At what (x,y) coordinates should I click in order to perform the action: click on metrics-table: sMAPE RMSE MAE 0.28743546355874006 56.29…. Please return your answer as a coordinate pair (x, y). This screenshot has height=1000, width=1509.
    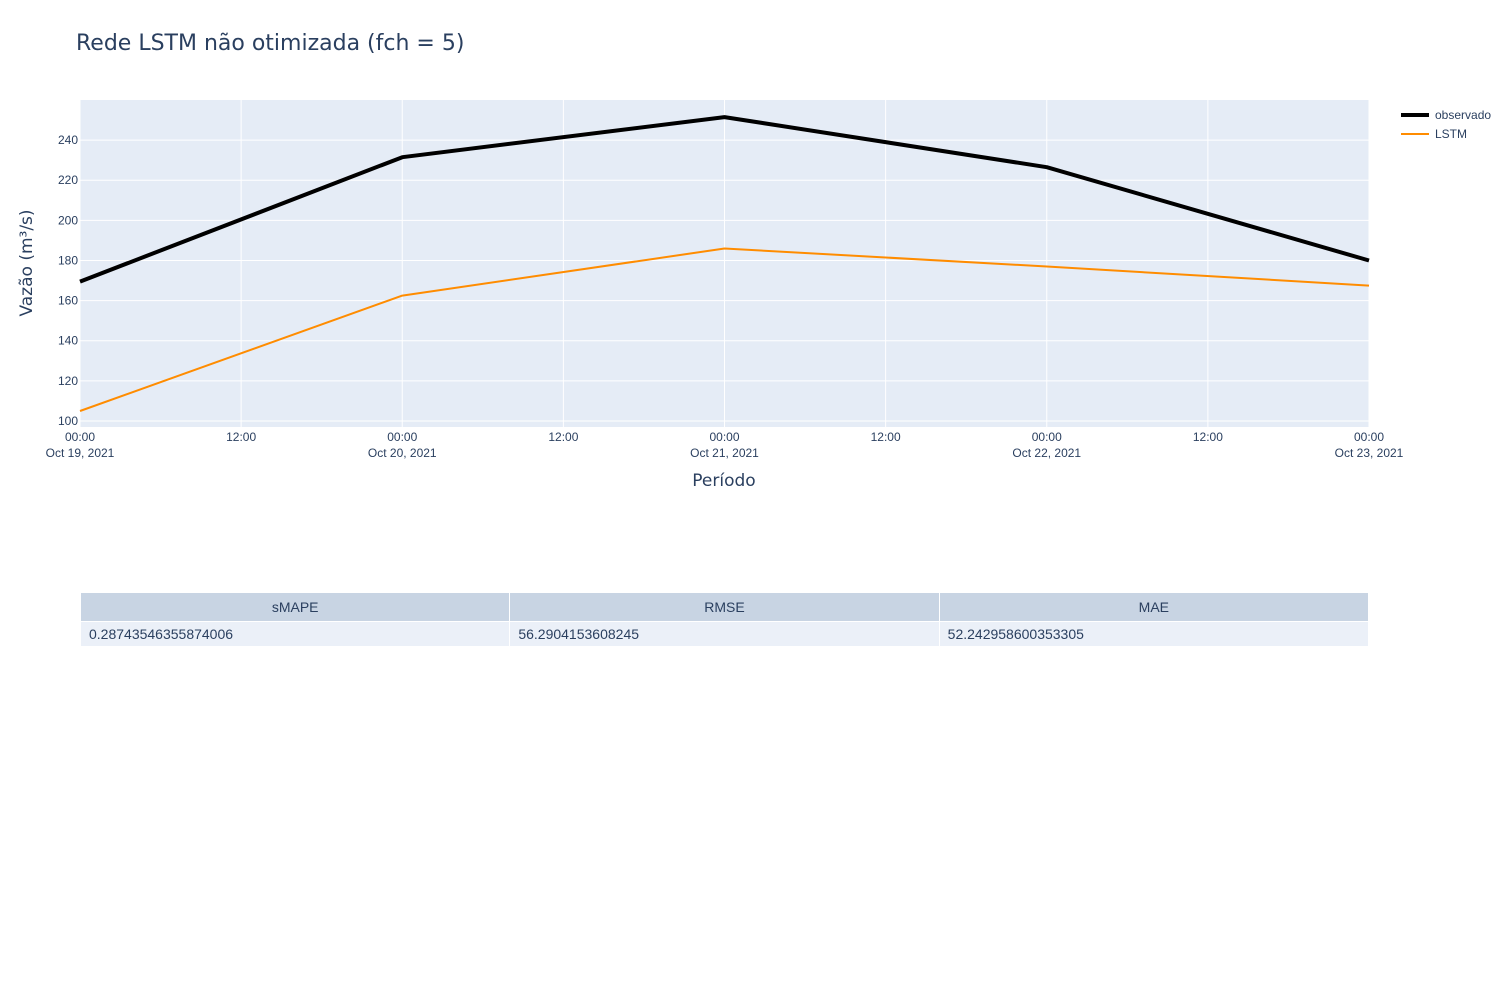
    Looking at the image, I should click on (724, 619).